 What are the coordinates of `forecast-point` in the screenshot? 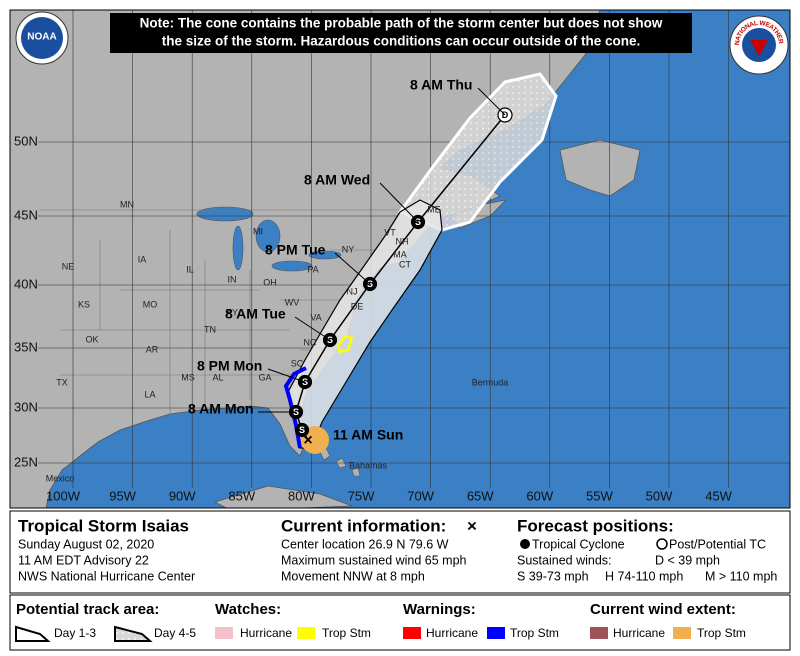 It's located at (302, 430).